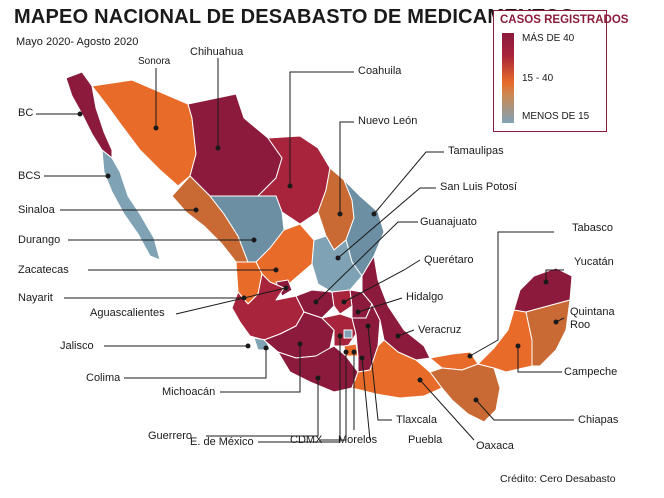  What do you see at coordinates (379, 373) in the screenshot?
I see `leader-tlaxcala` at bounding box center [379, 373].